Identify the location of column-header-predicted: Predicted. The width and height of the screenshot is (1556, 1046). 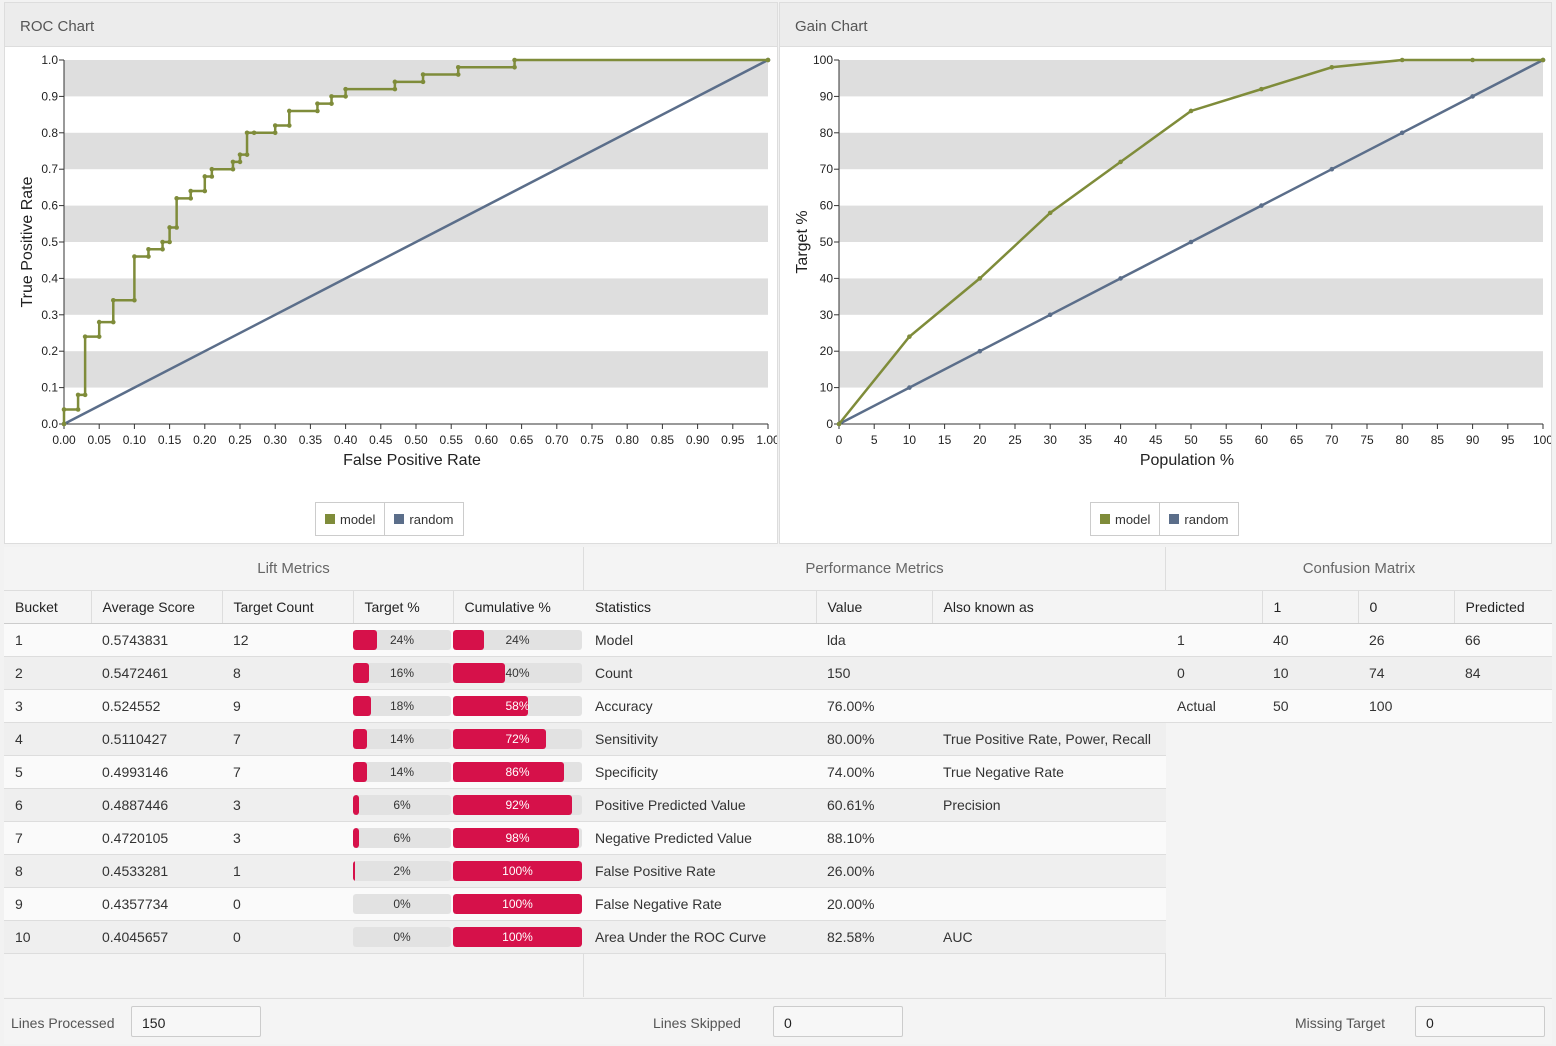
(1503, 607).